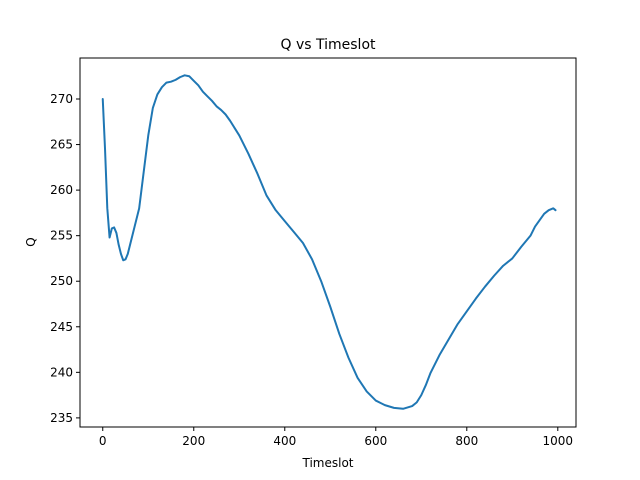 The width and height of the screenshot is (640, 480). I want to click on y-axis-label: Q, so click(31, 241).